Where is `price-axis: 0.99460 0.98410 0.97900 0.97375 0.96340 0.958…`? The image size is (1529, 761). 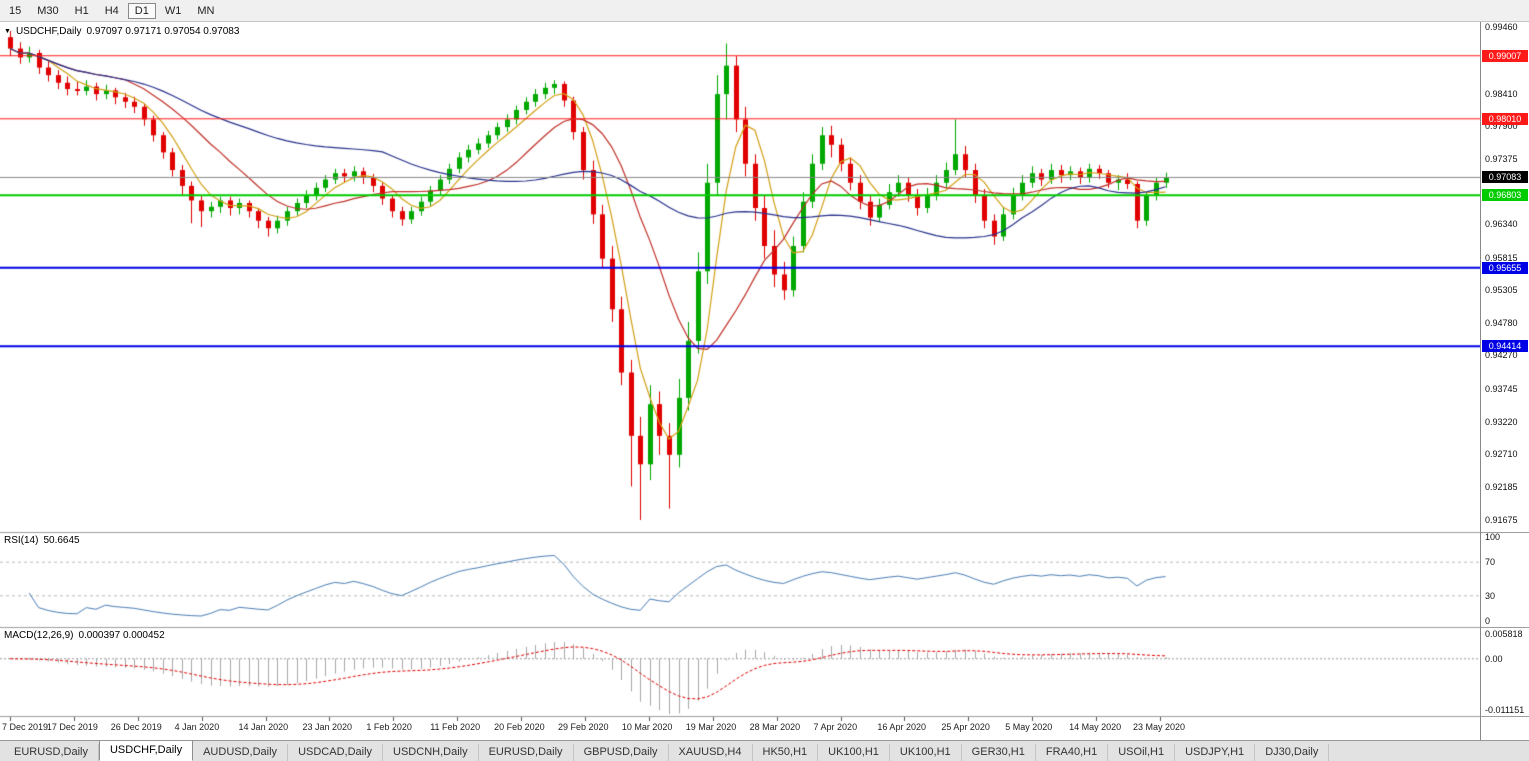 price-axis: 0.99460 0.98410 0.97900 0.97375 0.96340 0.958… is located at coordinates (1504, 381).